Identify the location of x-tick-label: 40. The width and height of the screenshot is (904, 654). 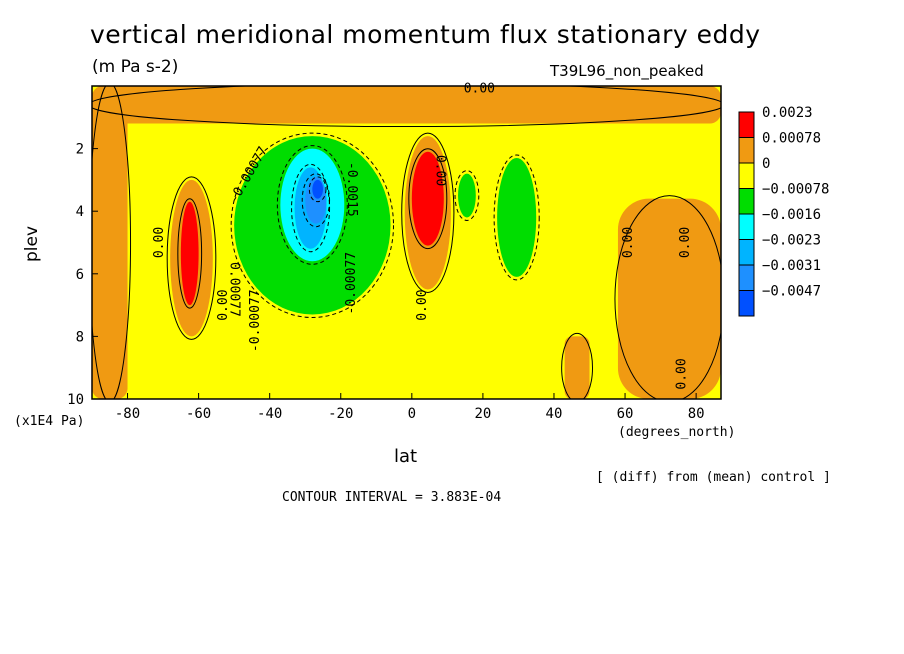
(554, 414).